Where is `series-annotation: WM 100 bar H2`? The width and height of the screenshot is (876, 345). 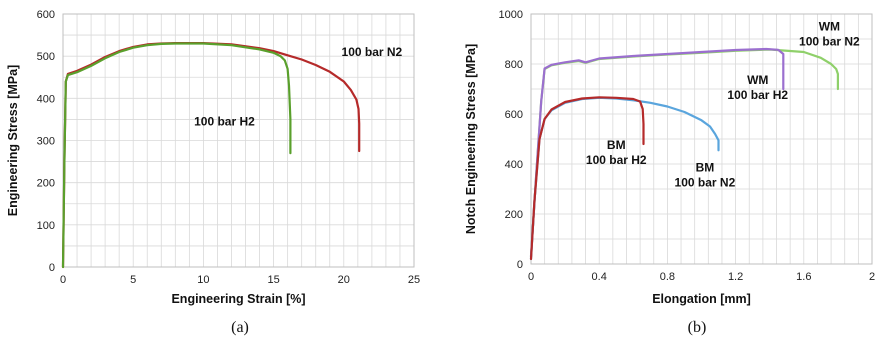
series-annotation: WM 100 bar H2 is located at coordinates (757, 87).